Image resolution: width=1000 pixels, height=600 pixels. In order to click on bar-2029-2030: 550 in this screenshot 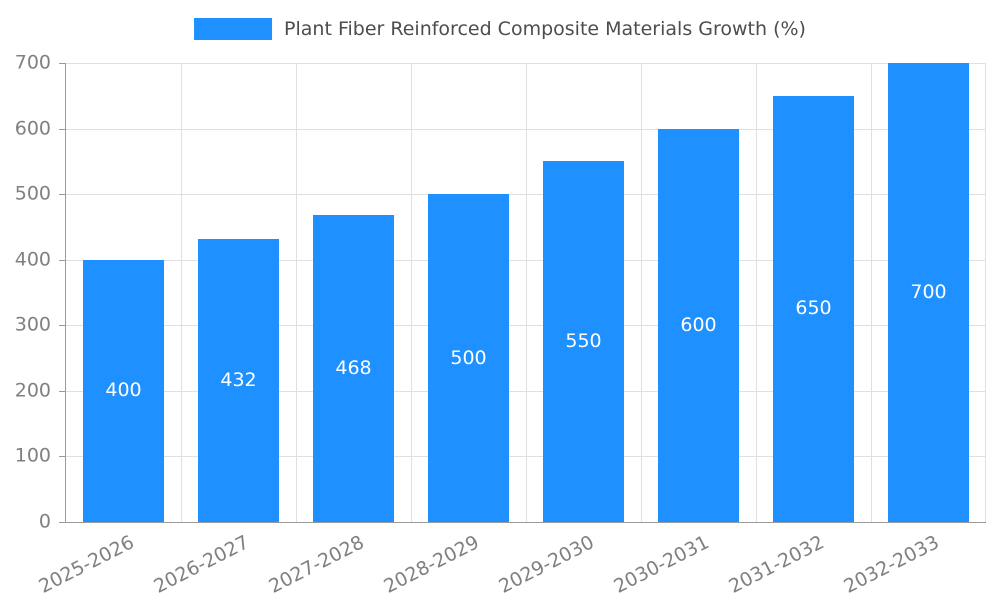, I will do `click(583, 341)`.